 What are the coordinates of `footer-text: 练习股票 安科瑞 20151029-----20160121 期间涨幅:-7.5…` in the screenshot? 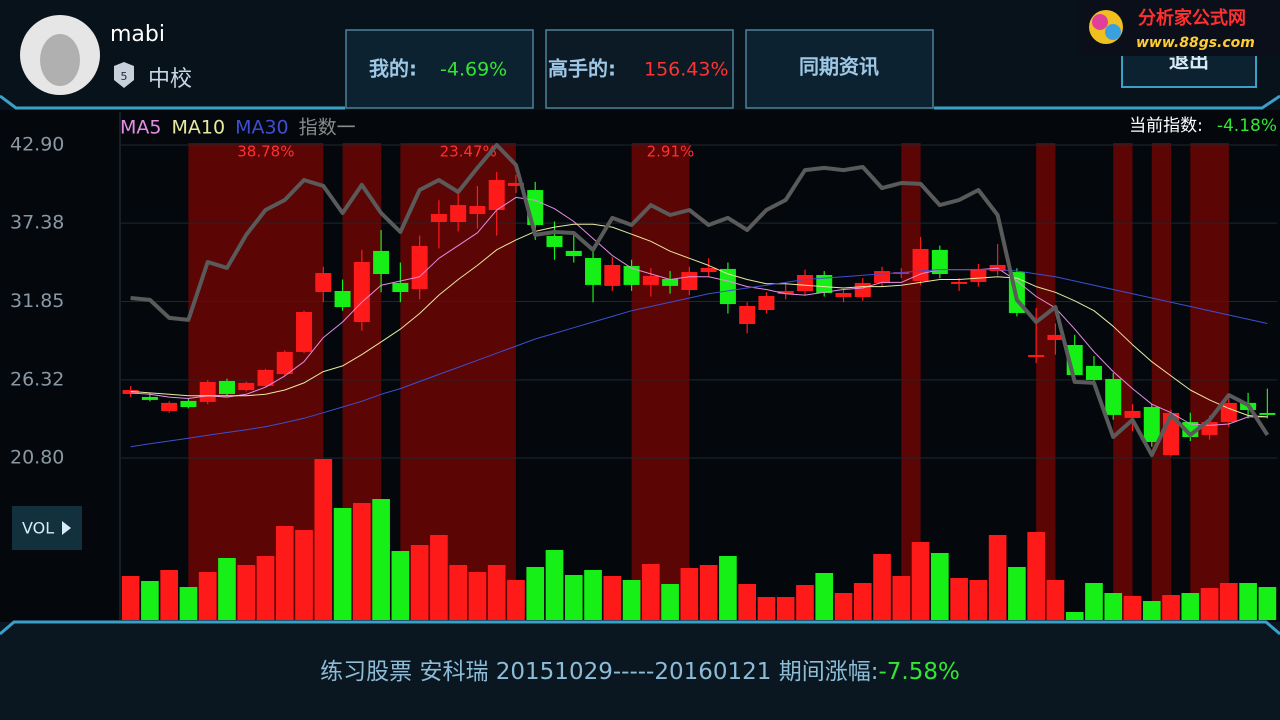 It's located at (640, 672).